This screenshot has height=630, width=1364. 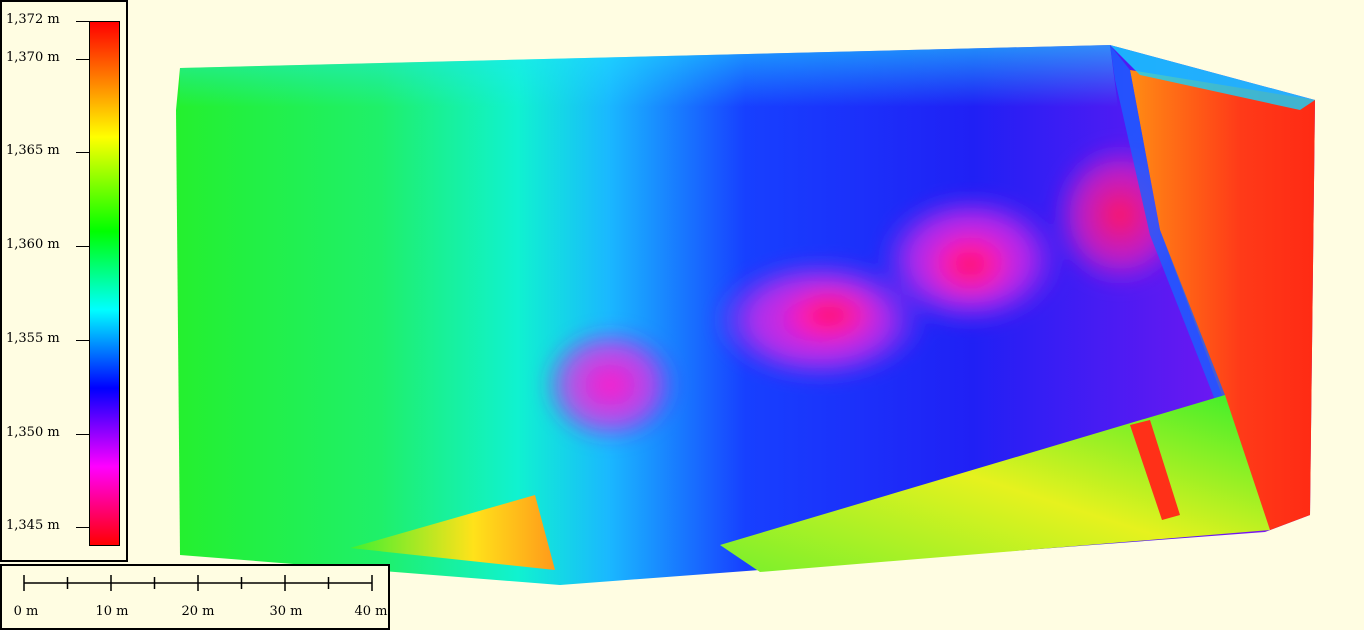 What do you see at coordinates (198, 611) in the screenshot?
I see `scale-label-20: 20 m` at bounding box center [198, 611].